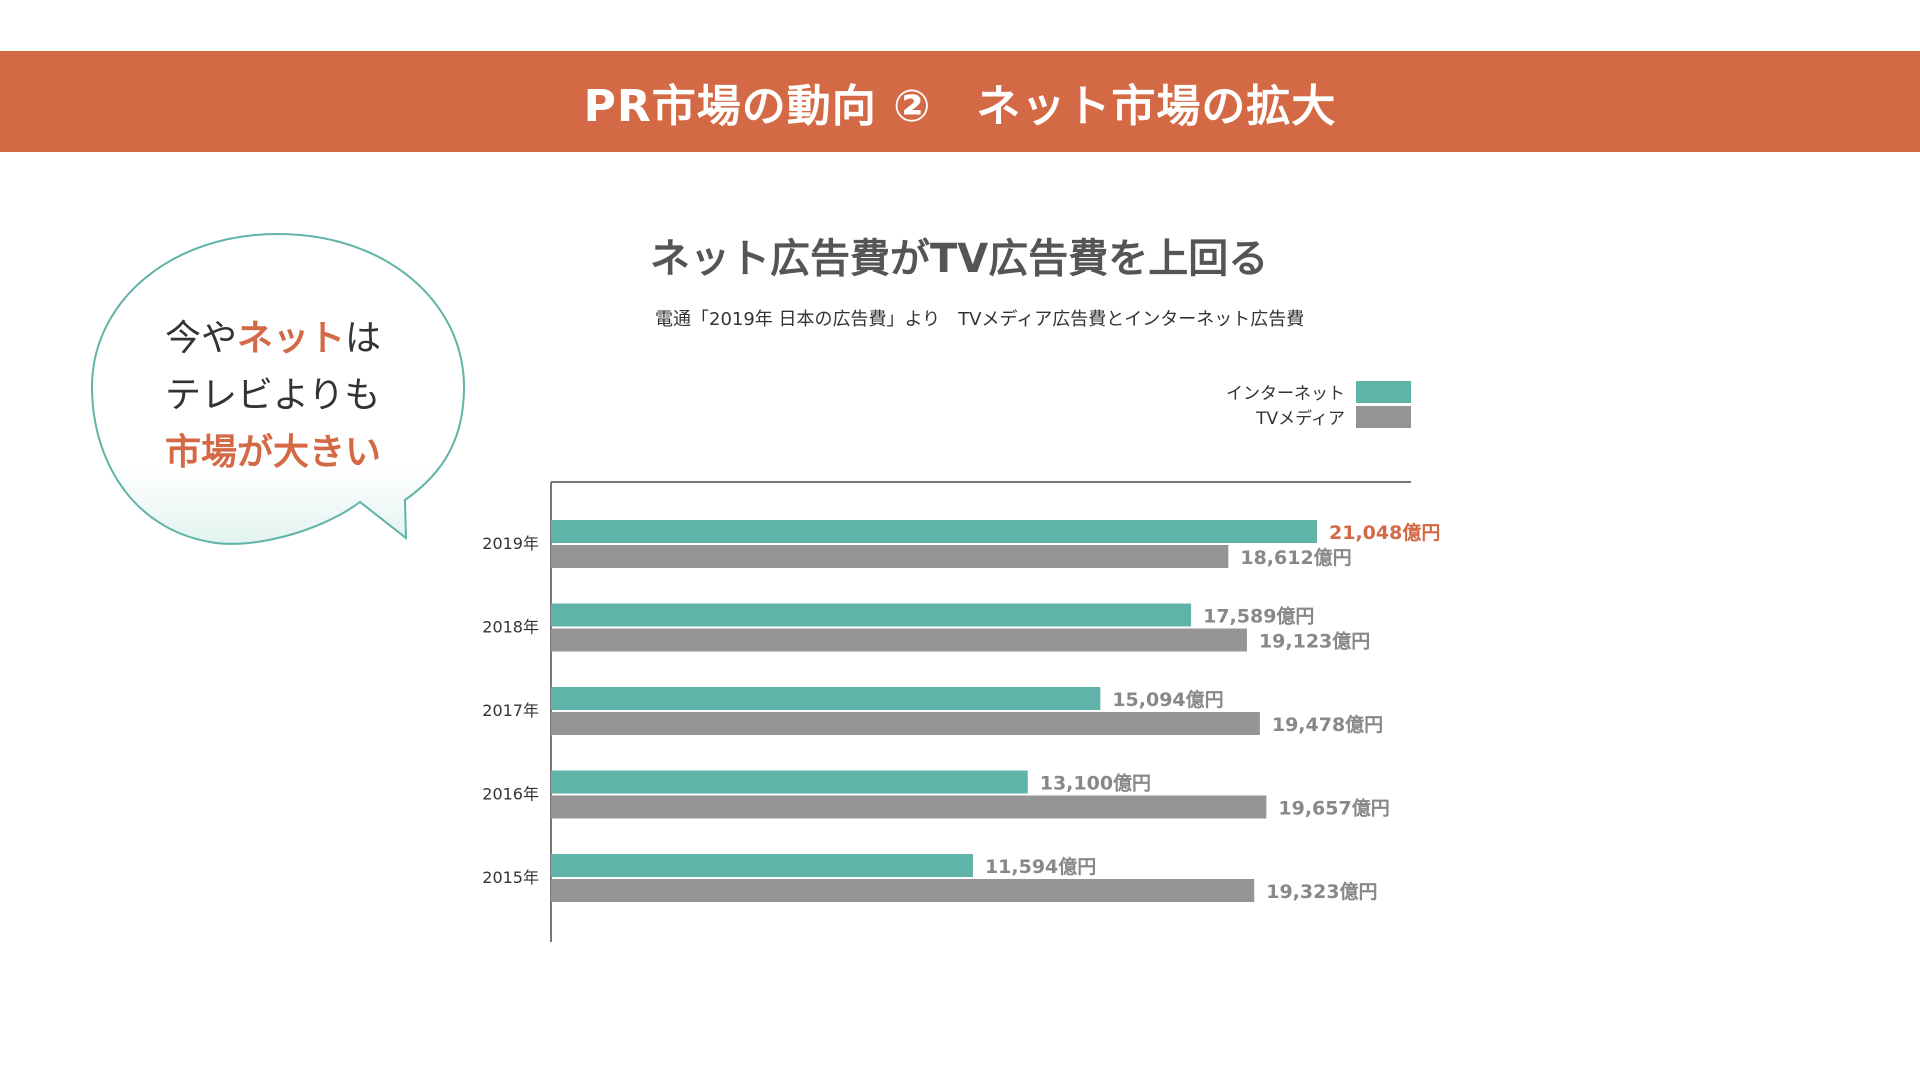 The width and height of the screenshot is (1920, 1080). Describe the element at coordinates (1384, 532) in the screenshot. I see `data-label: 21,048億円` at that location.